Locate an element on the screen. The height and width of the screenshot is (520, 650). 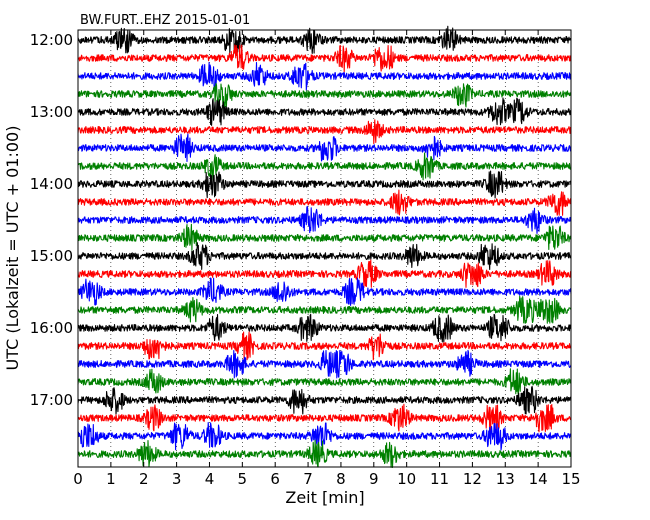
x-tick-label: 3 is located at coordinates (177, 479).